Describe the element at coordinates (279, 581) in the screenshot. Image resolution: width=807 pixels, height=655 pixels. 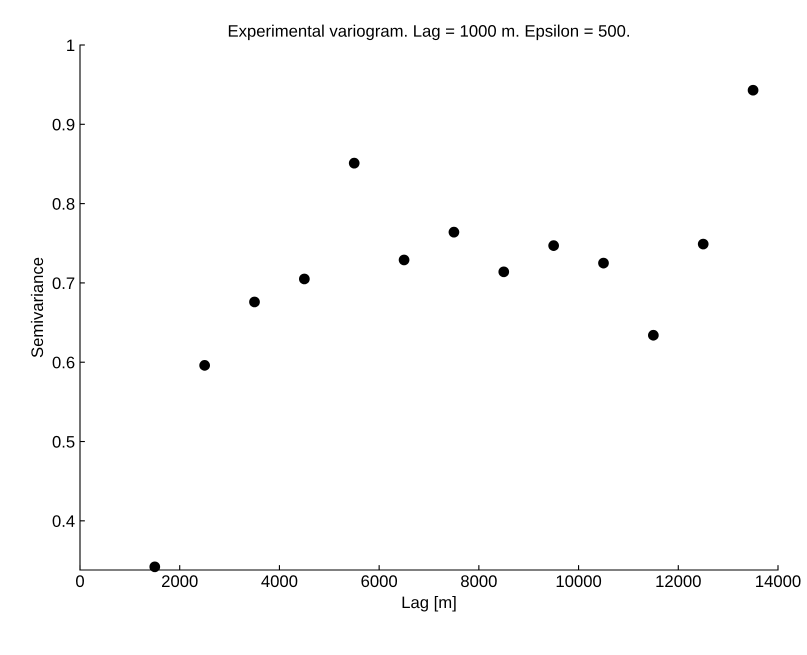
I see `x-tick-label: 4000` at that location.